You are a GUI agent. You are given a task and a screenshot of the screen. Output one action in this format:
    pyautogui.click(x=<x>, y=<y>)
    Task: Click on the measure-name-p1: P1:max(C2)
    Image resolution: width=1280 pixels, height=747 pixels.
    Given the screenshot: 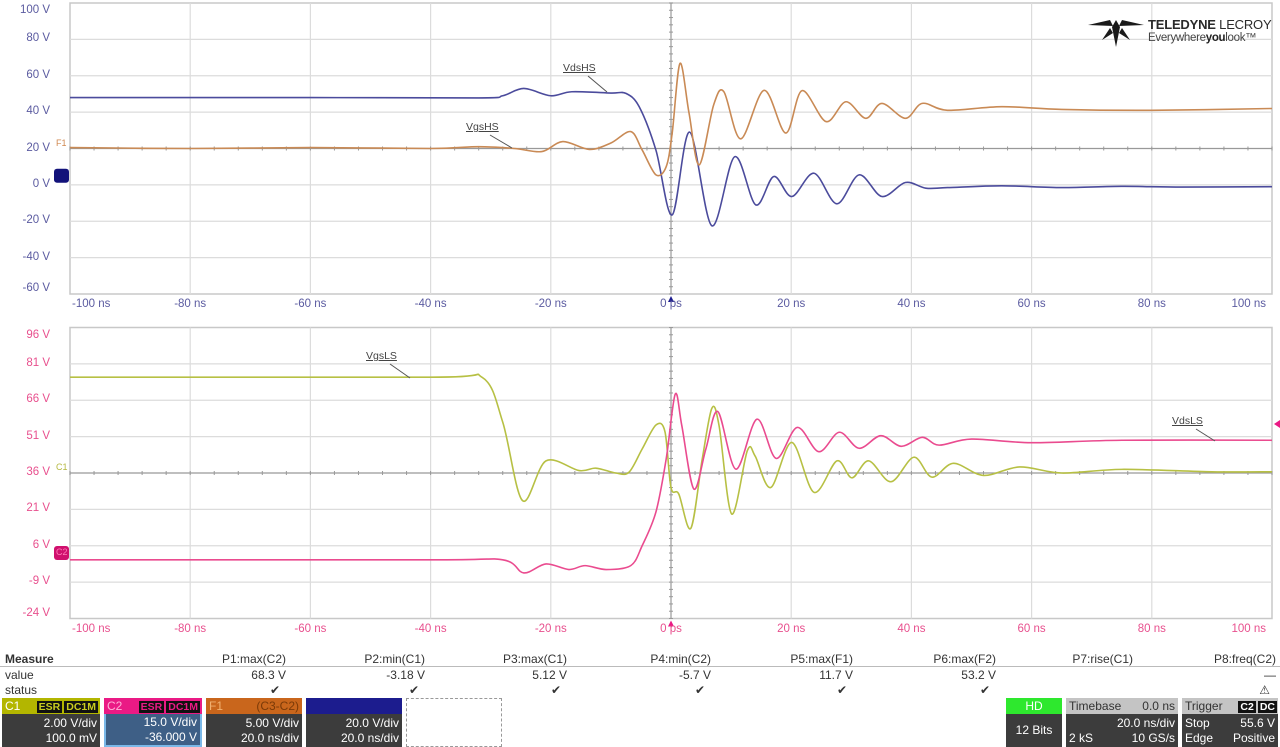 What is the action you would take?
    pyautogui.click(x=253, y=659)
    